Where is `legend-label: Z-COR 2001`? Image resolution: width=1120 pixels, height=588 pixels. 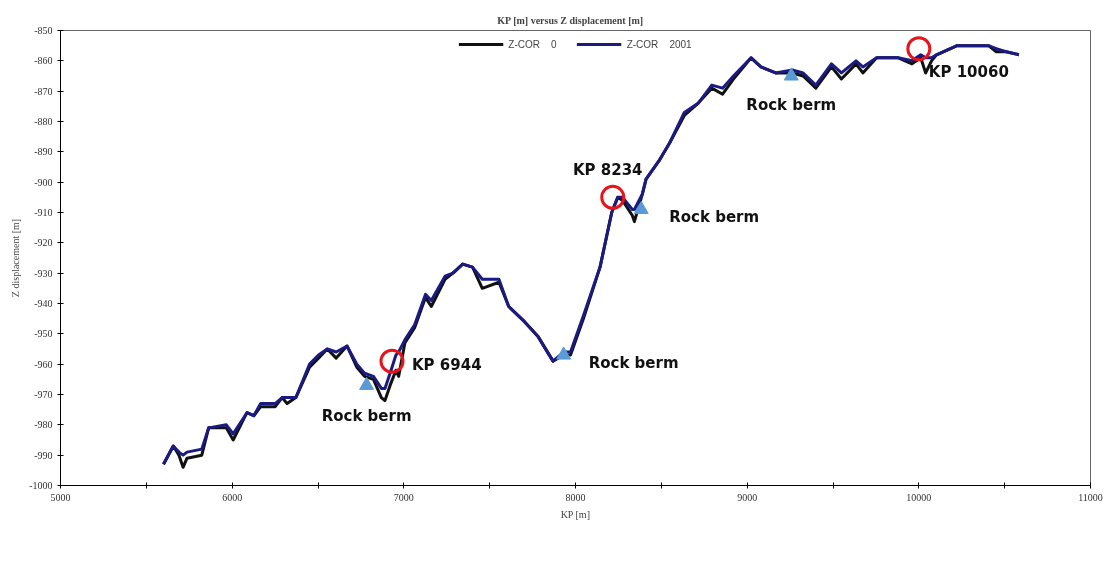
legend-label: Z-COR 2001 is located at coordinates (659, 44).